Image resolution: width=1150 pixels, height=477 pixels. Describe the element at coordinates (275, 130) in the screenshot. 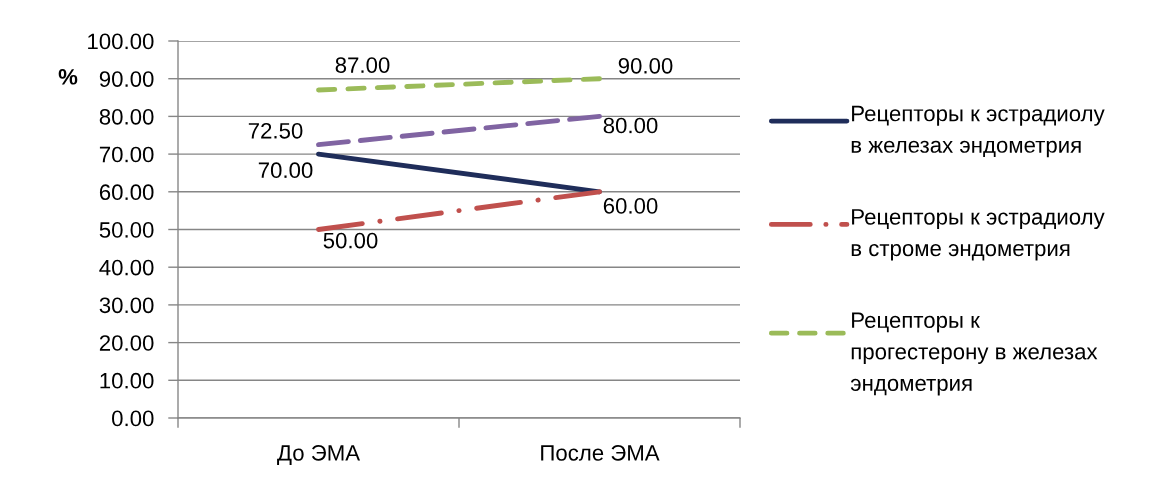

I see `data-label: 72.50` at that location.